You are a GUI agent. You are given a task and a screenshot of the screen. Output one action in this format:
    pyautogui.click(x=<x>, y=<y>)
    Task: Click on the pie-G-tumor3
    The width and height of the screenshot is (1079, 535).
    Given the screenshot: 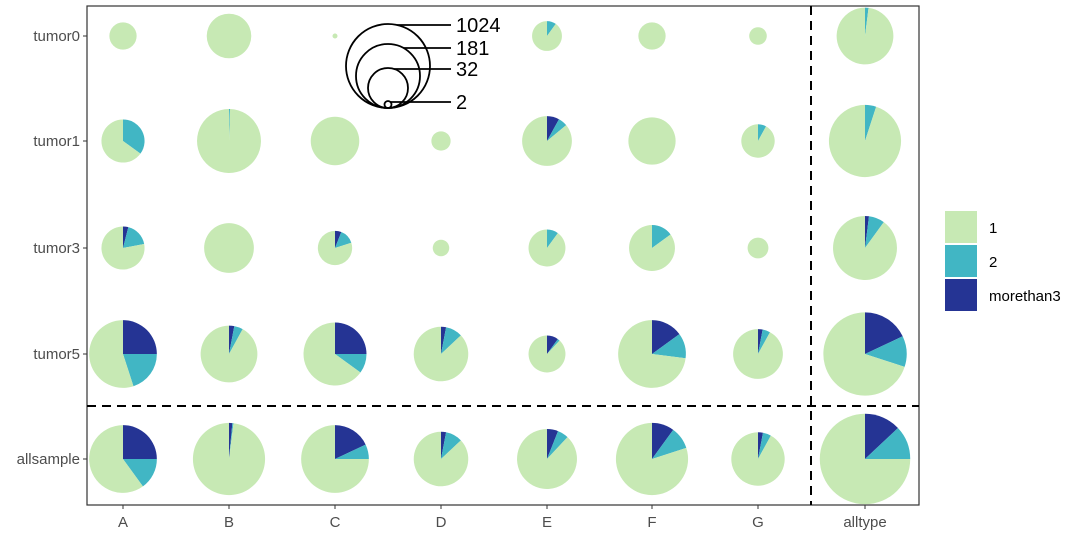 What is the action you would take?
    pyautogui.click(x=758, y=248)
    